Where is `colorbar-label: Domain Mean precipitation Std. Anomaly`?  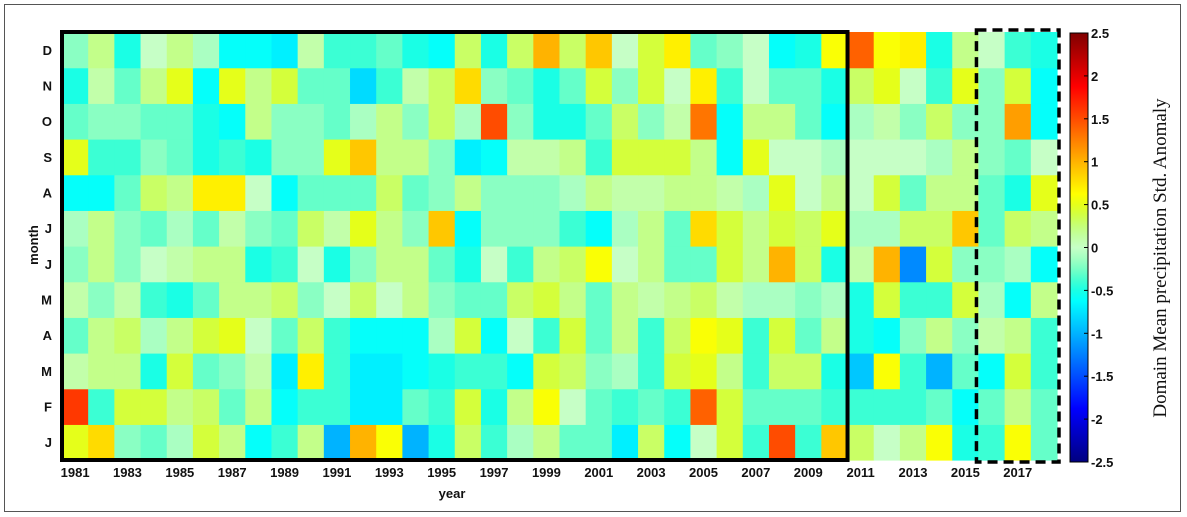 colorbar-label: Domain Mean precipitation Std. Anomaly is located at coordinates (1160, 258).